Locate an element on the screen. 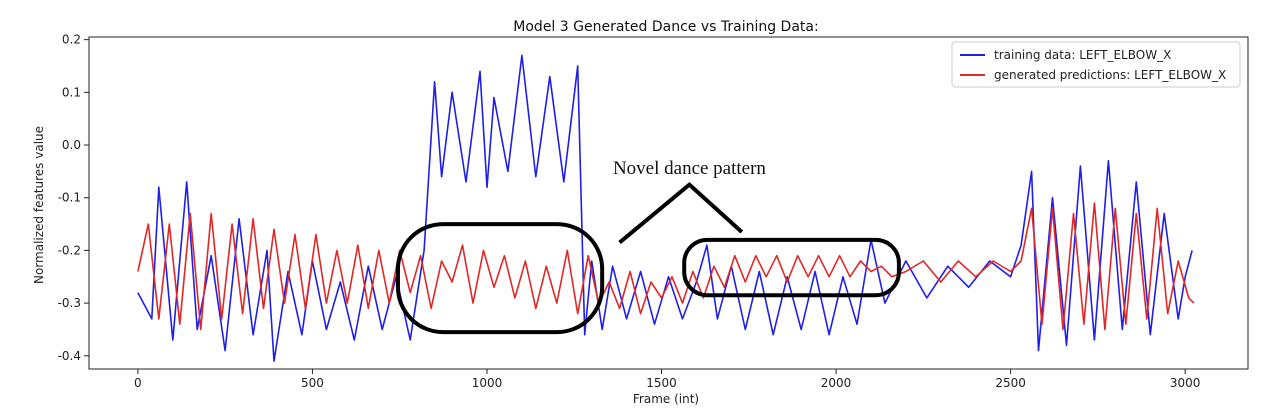 The image size is (1285, 408). x-tick-label: 1500 is located at coordinates (661, 383).